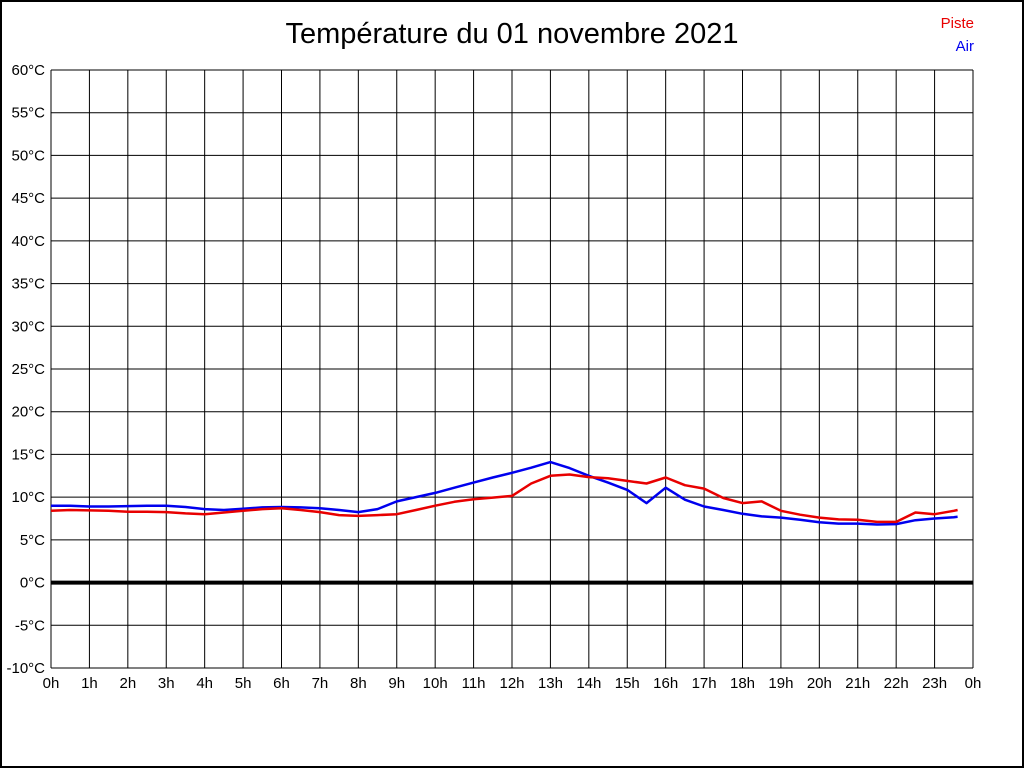 The image size is (1024, 768). I want to click on legend-label-air: Air, so click(964, 46).